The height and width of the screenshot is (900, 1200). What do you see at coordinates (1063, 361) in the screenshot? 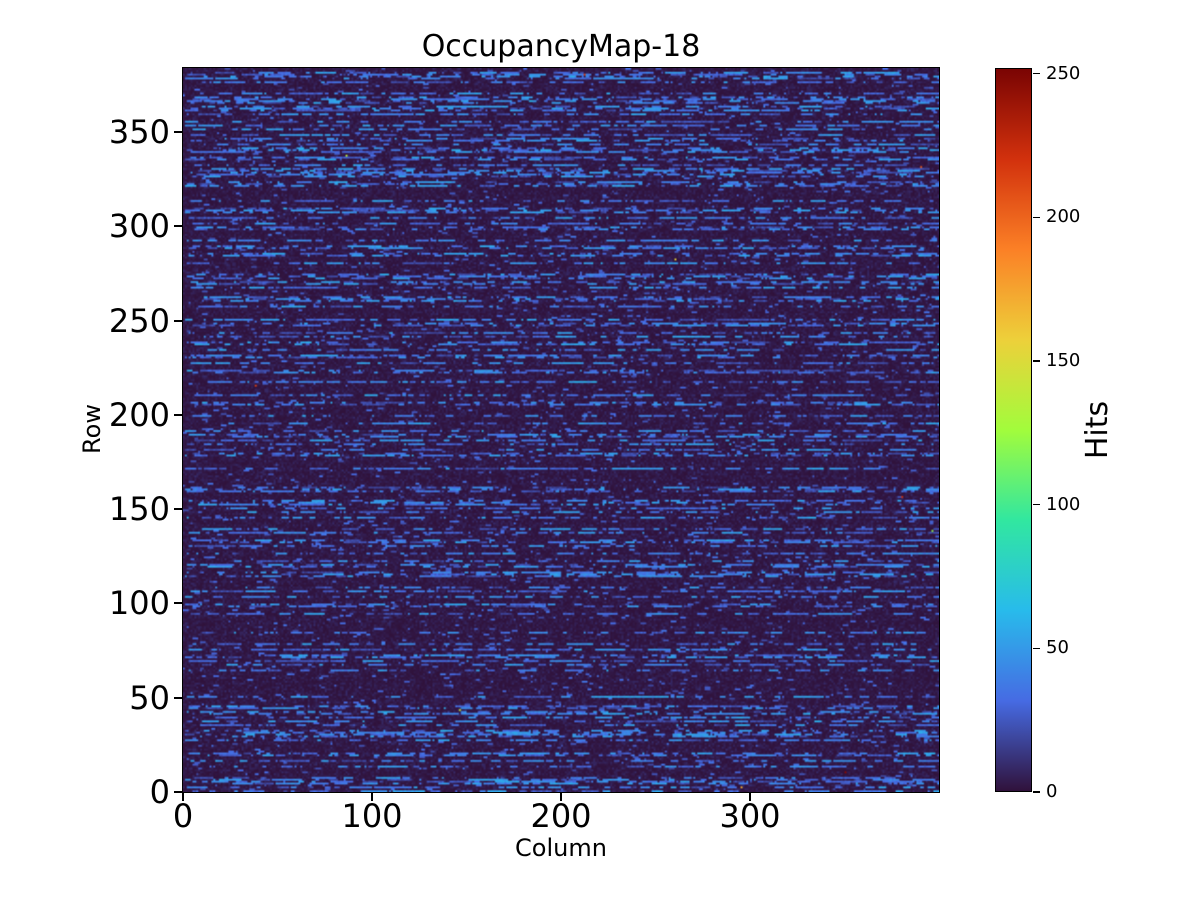
I see `colorbar-tick-label: 150` at bounding box center [1063, 361].